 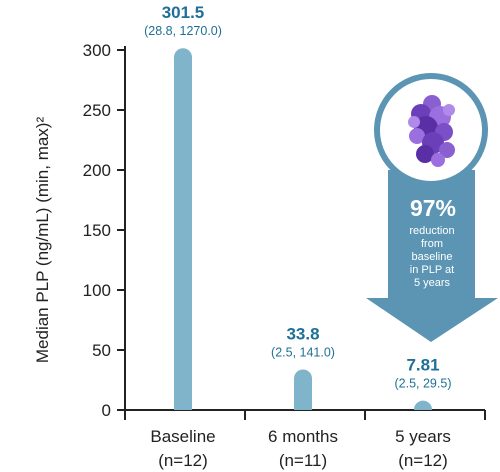 I want to click on y-tick-label: 50, so click(x=101, y=350).